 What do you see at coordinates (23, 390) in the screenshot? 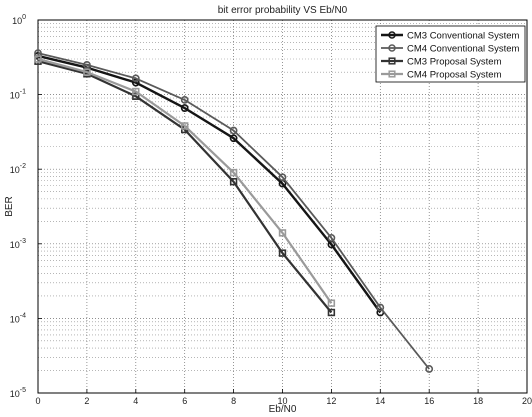
I see `y-tick-exponent: -5` at bounding box center [23, 390].